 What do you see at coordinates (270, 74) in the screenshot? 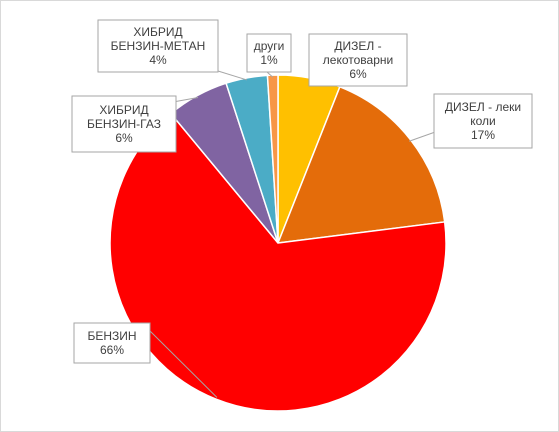
I see `leader-line-other` at bounding box center [270, 74].